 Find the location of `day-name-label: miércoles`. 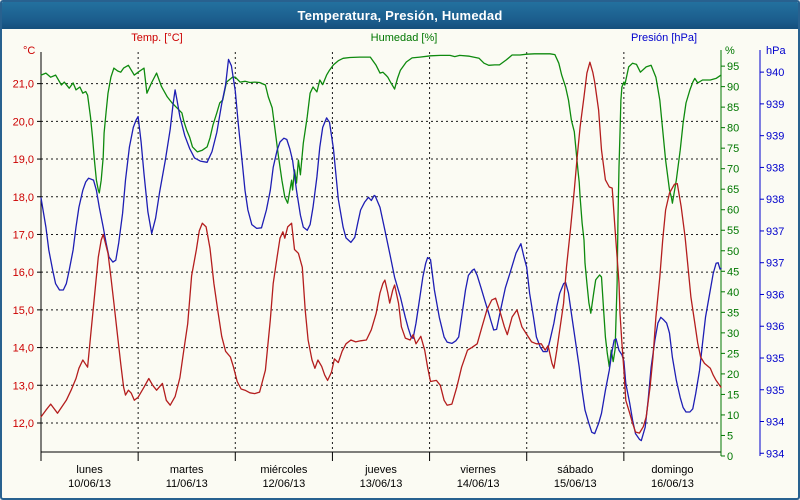

day-name-label: miércoles is located at coordinates (284, 470).